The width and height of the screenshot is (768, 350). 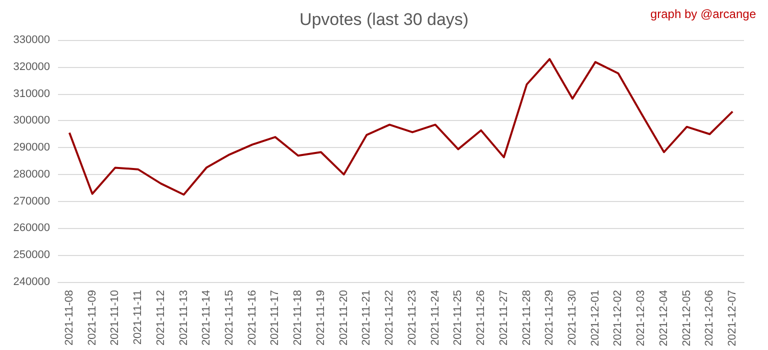 What do you see at coordinates (31, 148) in the screenshot?
I see `y-tick-label: 290000` at bounding box center [31, 148].